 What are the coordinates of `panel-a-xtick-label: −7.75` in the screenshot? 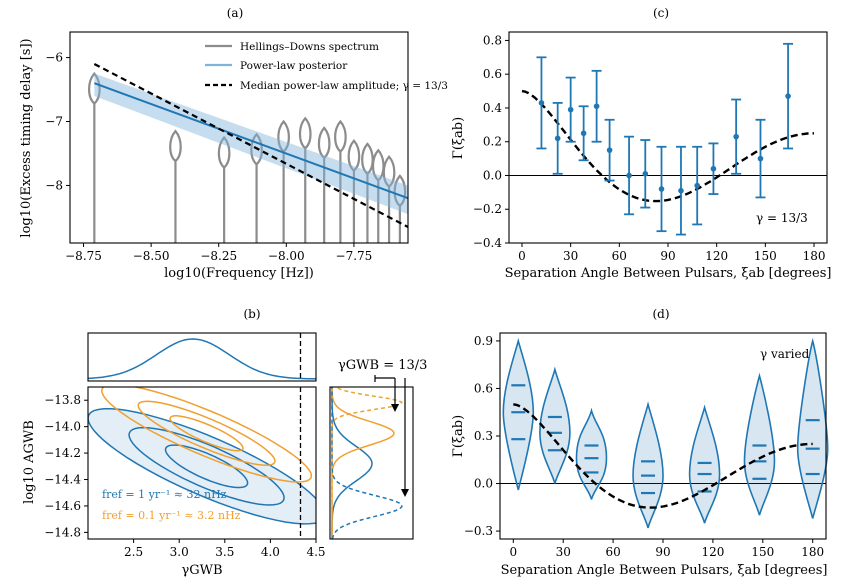 It's located at (354, 256).